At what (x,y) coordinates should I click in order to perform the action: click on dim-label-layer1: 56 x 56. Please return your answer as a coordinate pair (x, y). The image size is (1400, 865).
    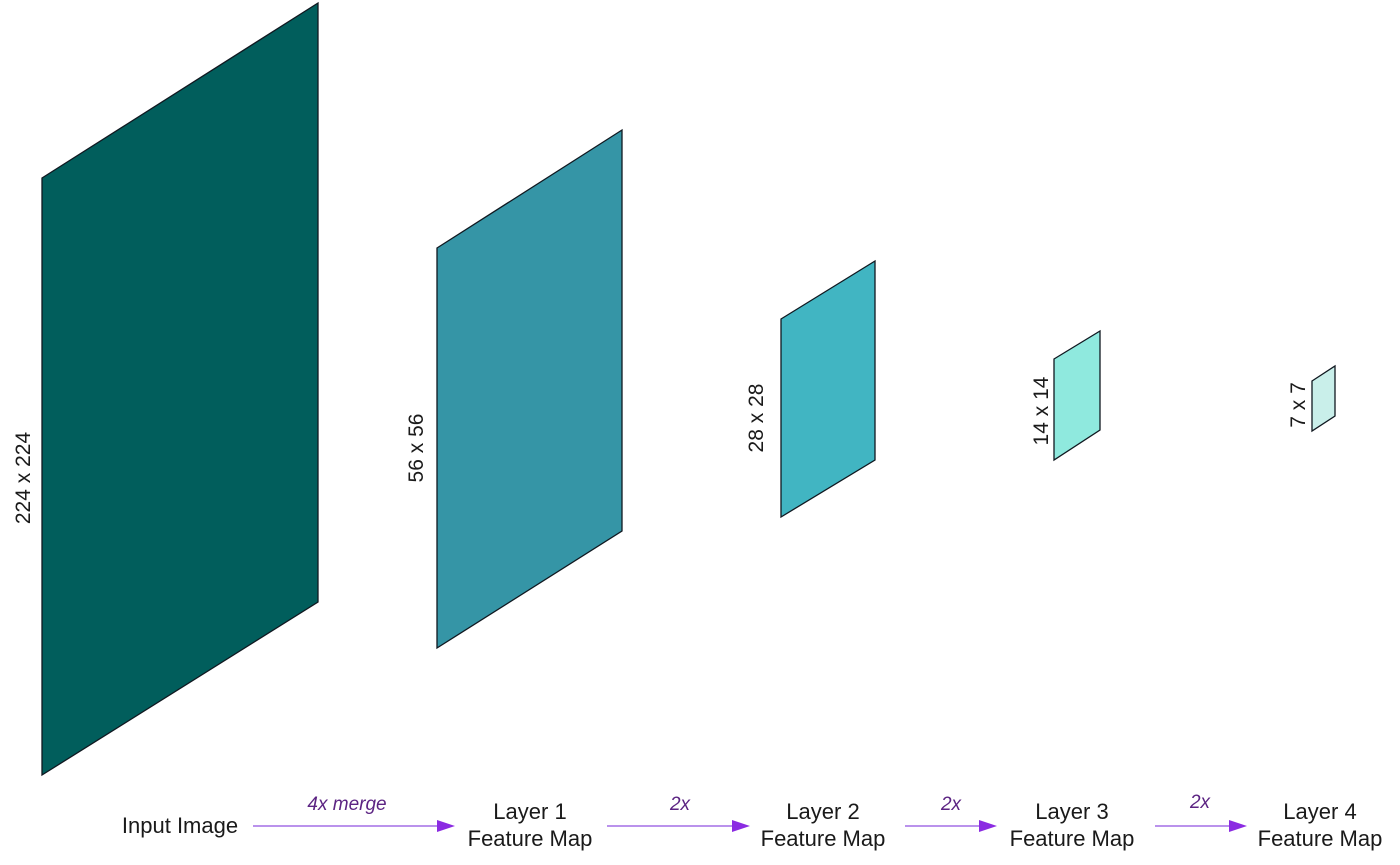
    Looking at the image, I should click on (416, 448).